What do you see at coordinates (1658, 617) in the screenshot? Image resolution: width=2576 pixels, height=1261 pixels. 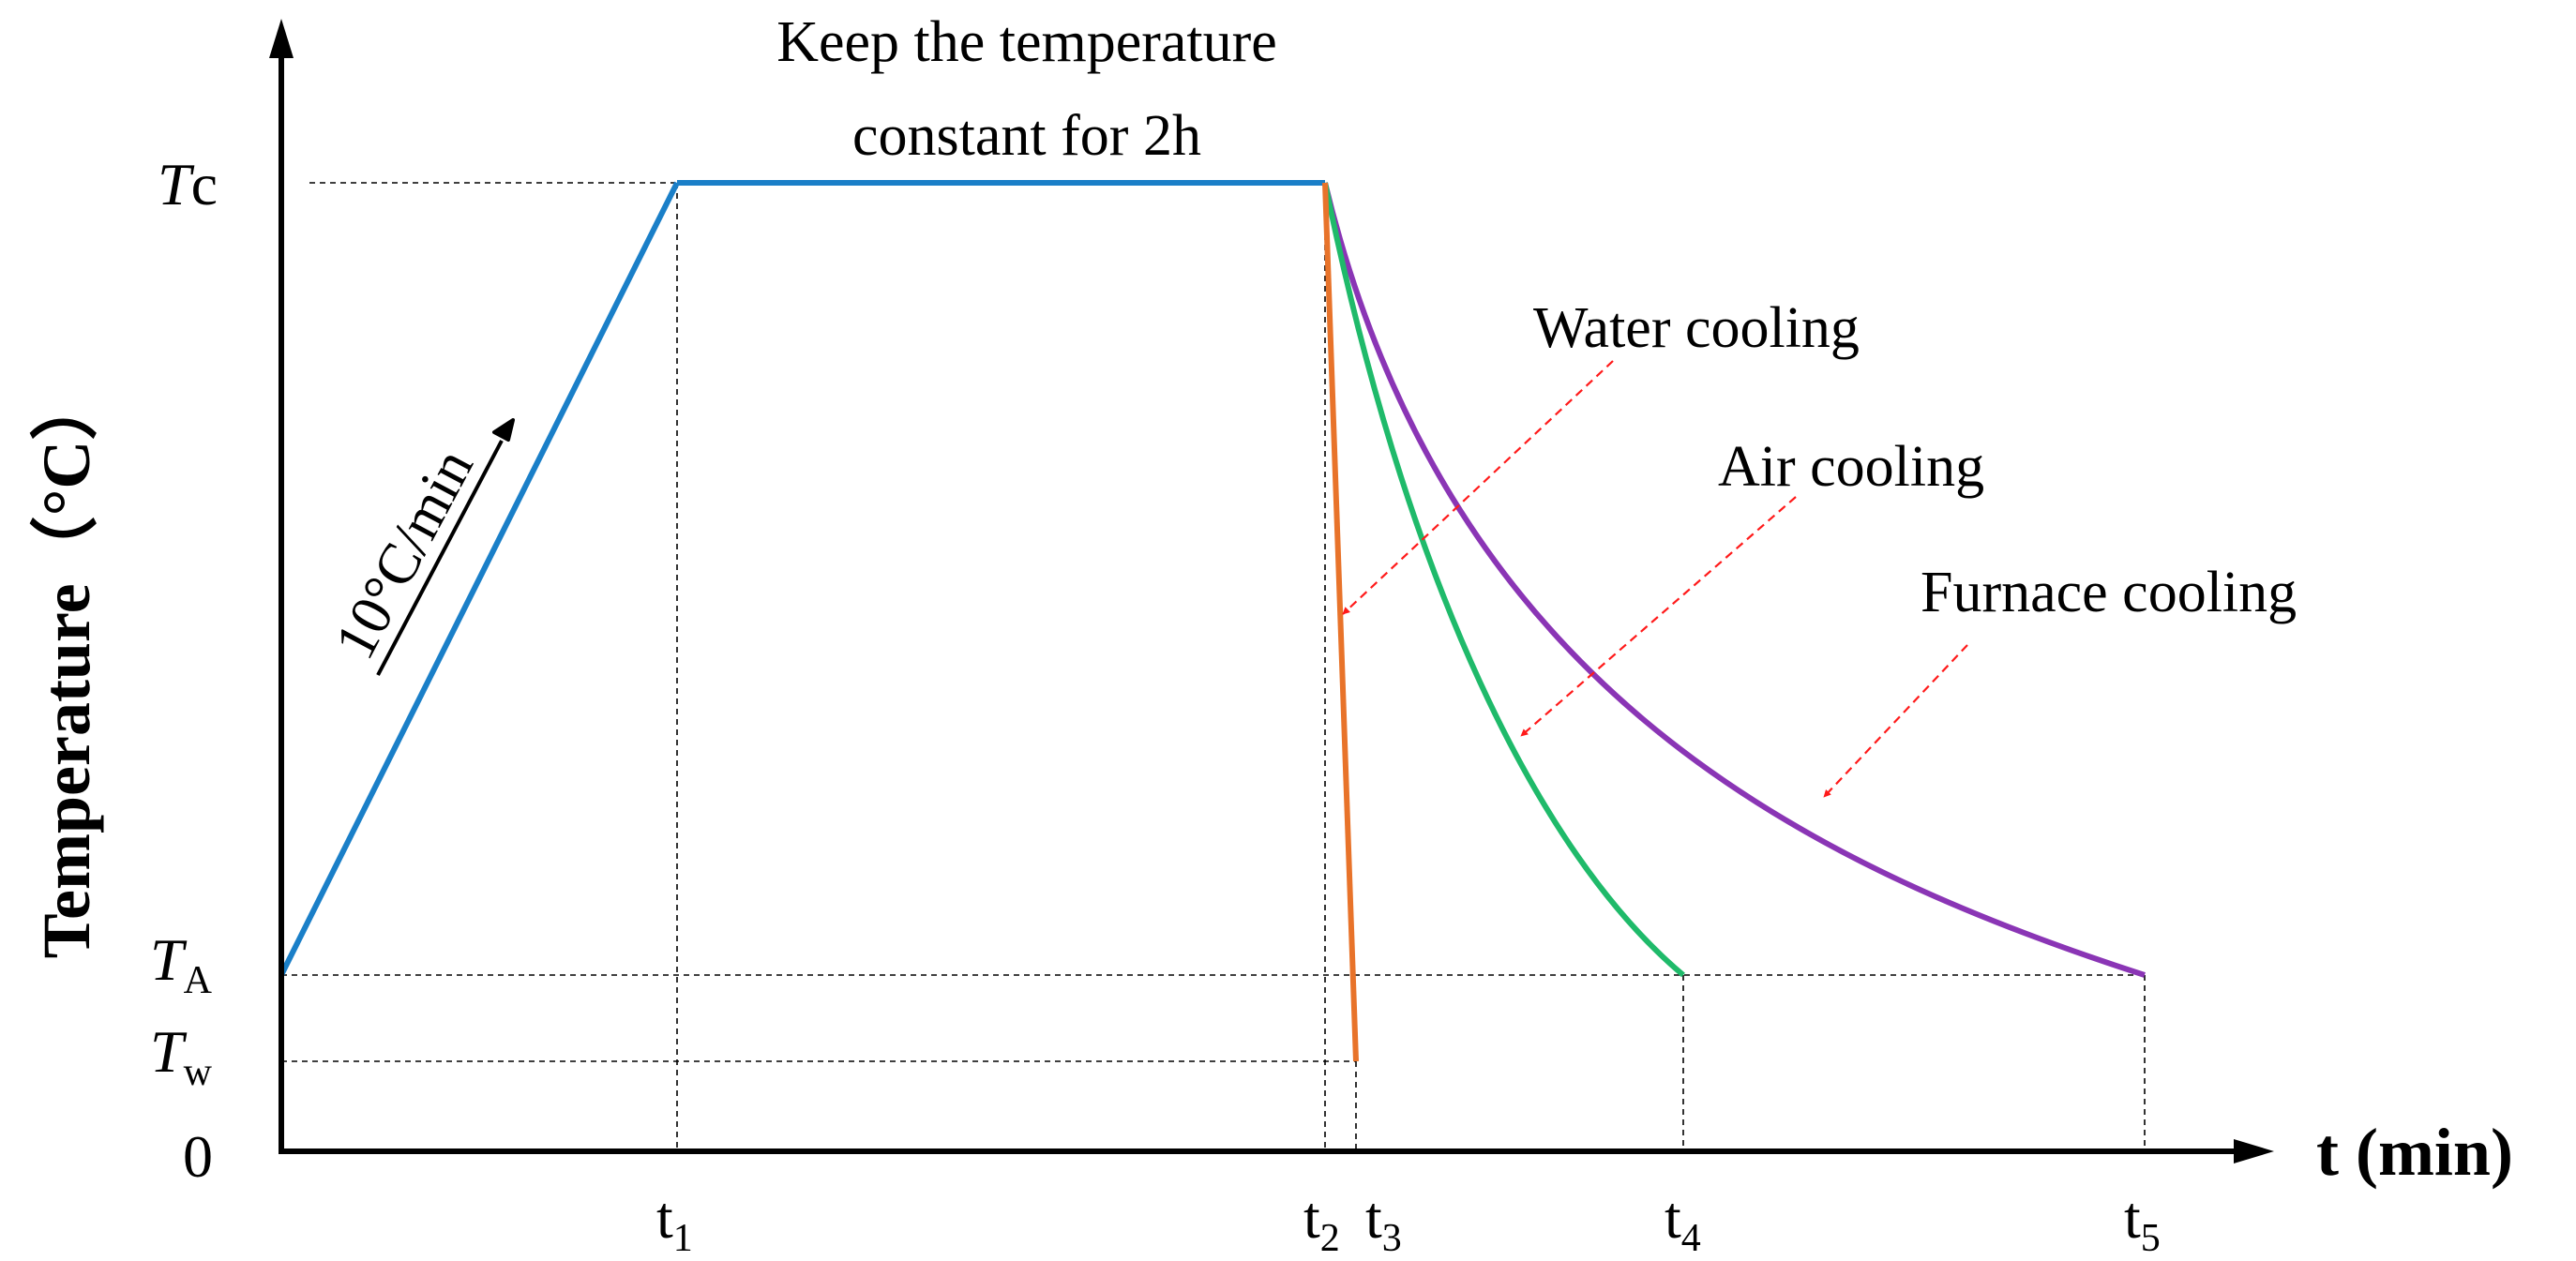 I see `air-cooling-pointer` at bounding box center [1658, 617].